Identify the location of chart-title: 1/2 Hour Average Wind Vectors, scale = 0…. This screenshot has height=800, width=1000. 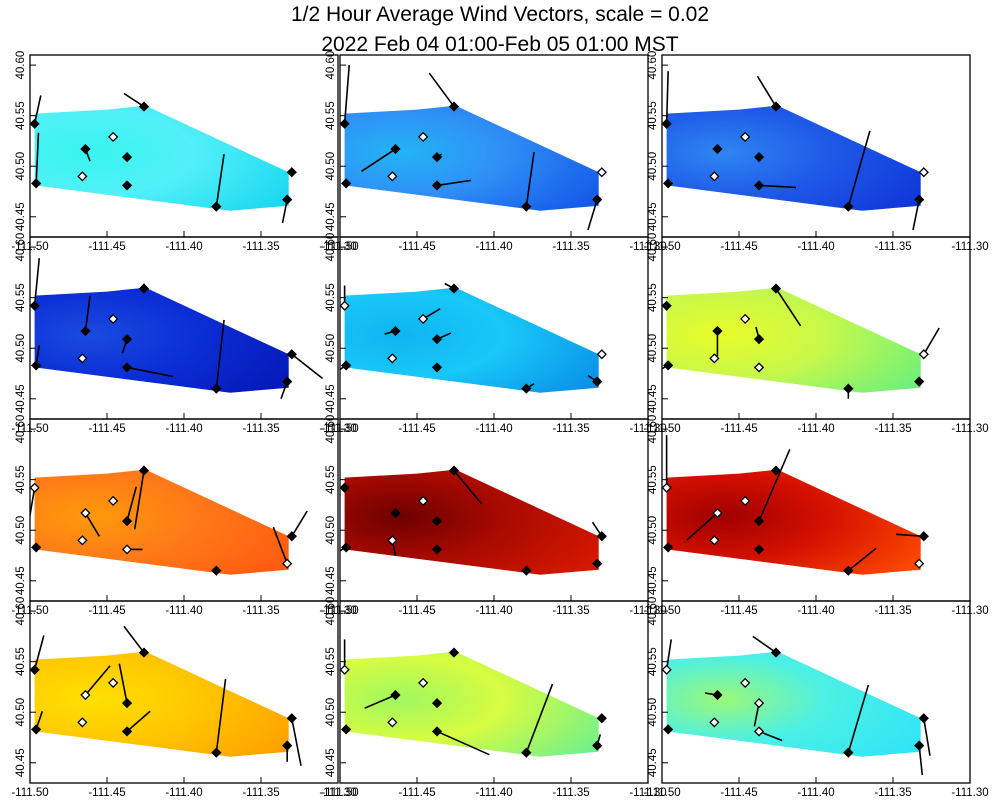
(500, 30).